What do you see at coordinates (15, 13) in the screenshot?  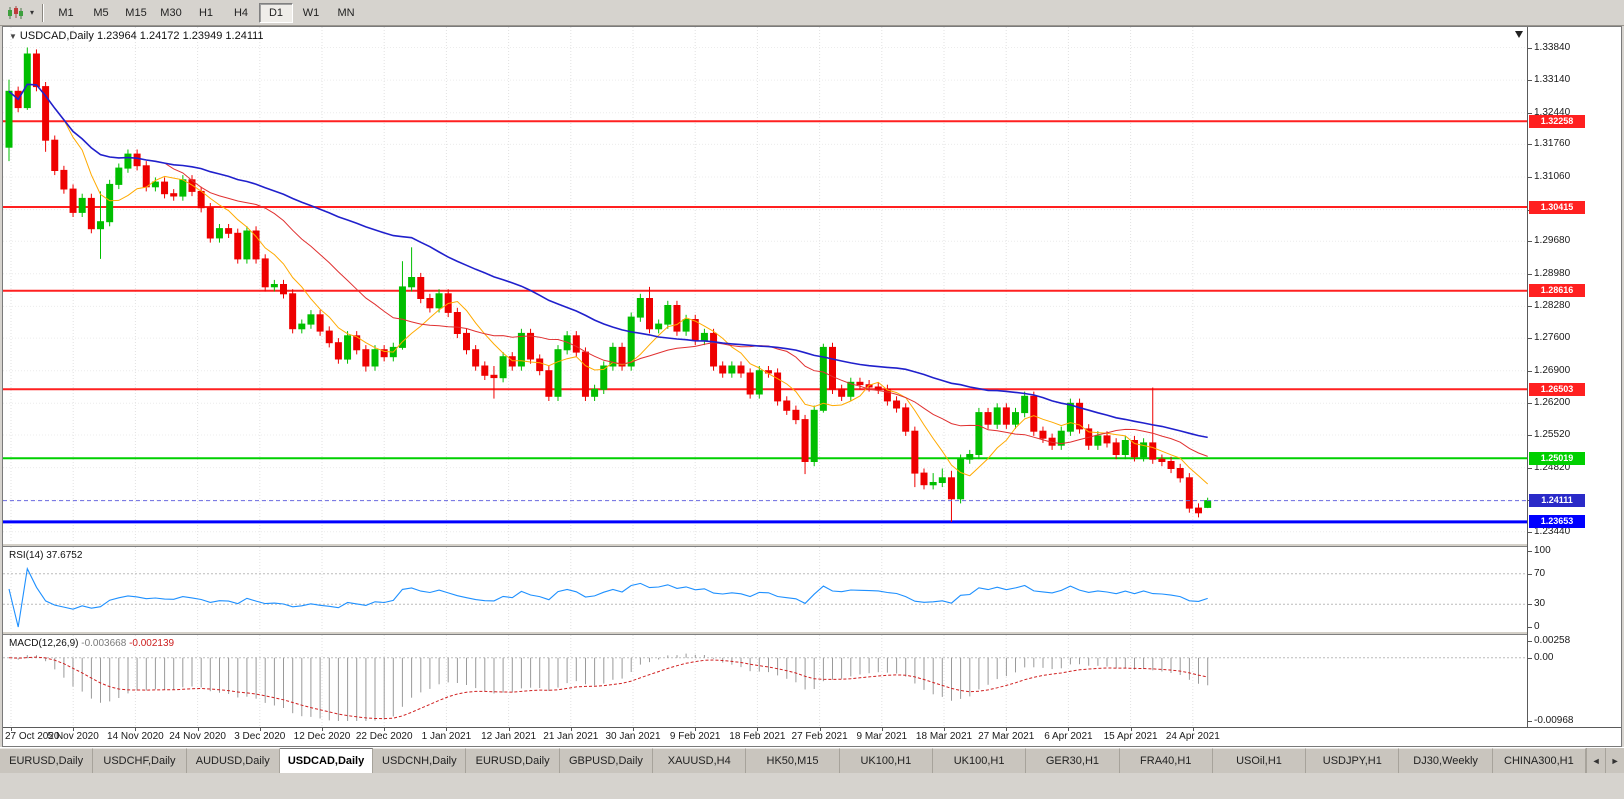 I see `chart-type-button` at bounding box center [15, 13].